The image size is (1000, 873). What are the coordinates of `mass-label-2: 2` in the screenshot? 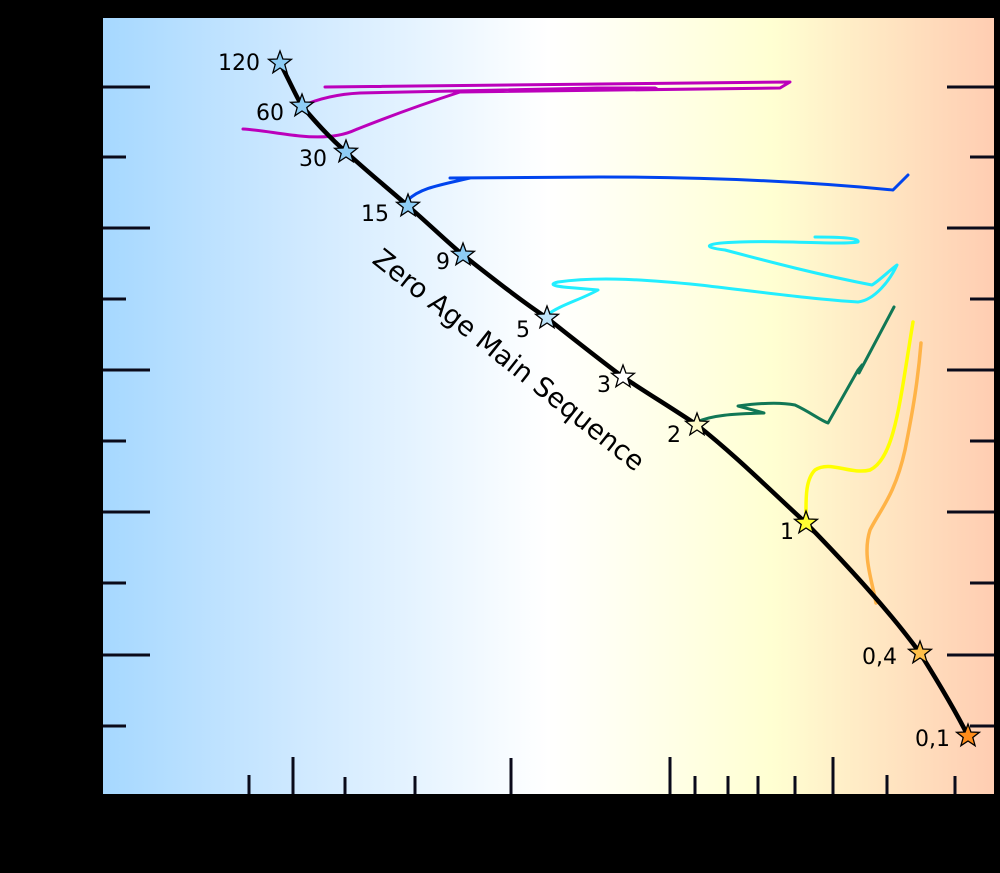 It's located at (674, 435).